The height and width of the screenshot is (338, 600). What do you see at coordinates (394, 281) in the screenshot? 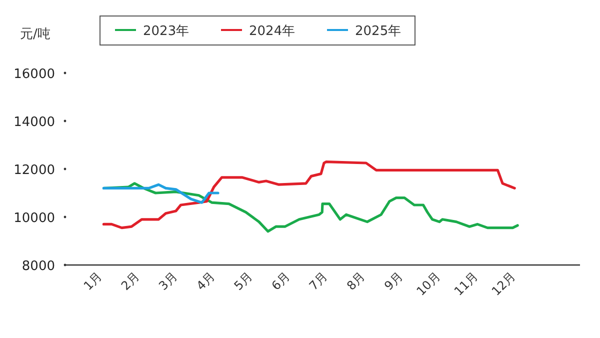
I see `x-tick-label: 9月` at bounding box center [394, 281].